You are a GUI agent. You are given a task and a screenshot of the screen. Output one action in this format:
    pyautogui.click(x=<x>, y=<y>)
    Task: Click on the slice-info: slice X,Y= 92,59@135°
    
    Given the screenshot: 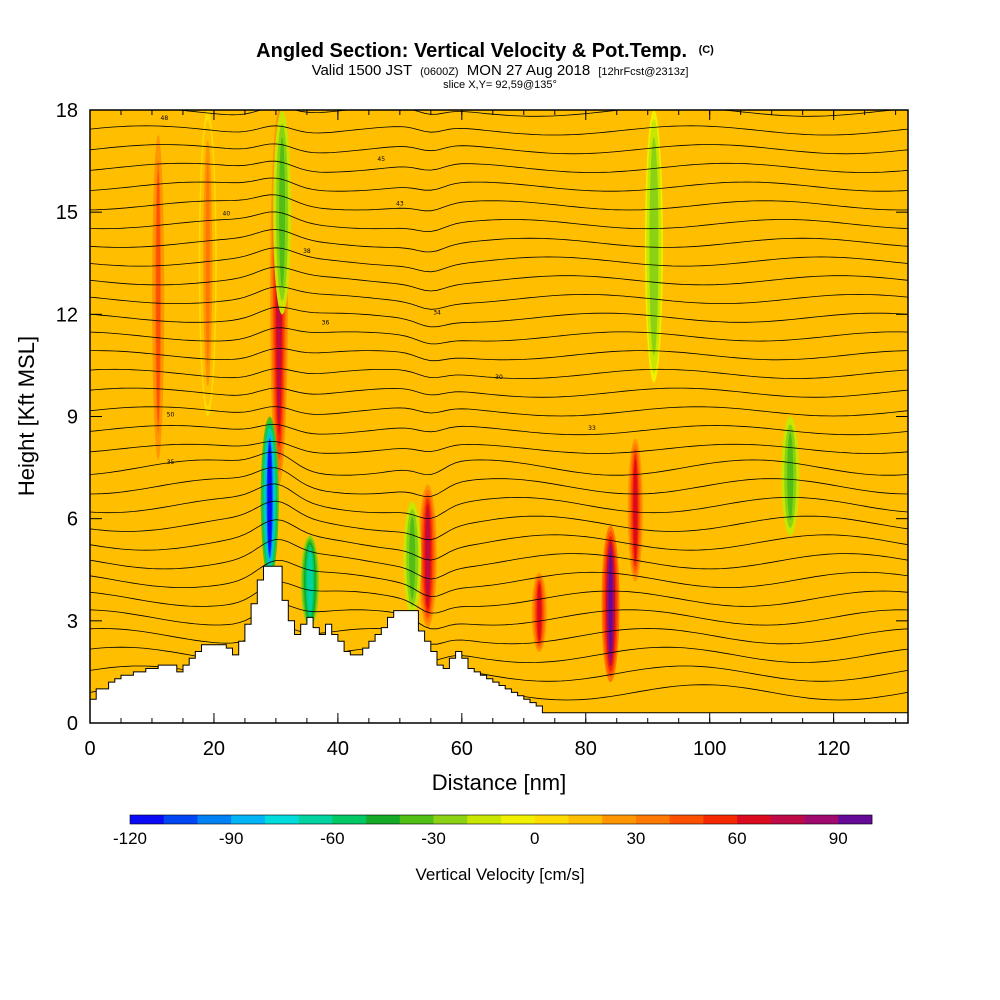 What is the action you would take?
    pyautogui.click(x=500, y=85)
    